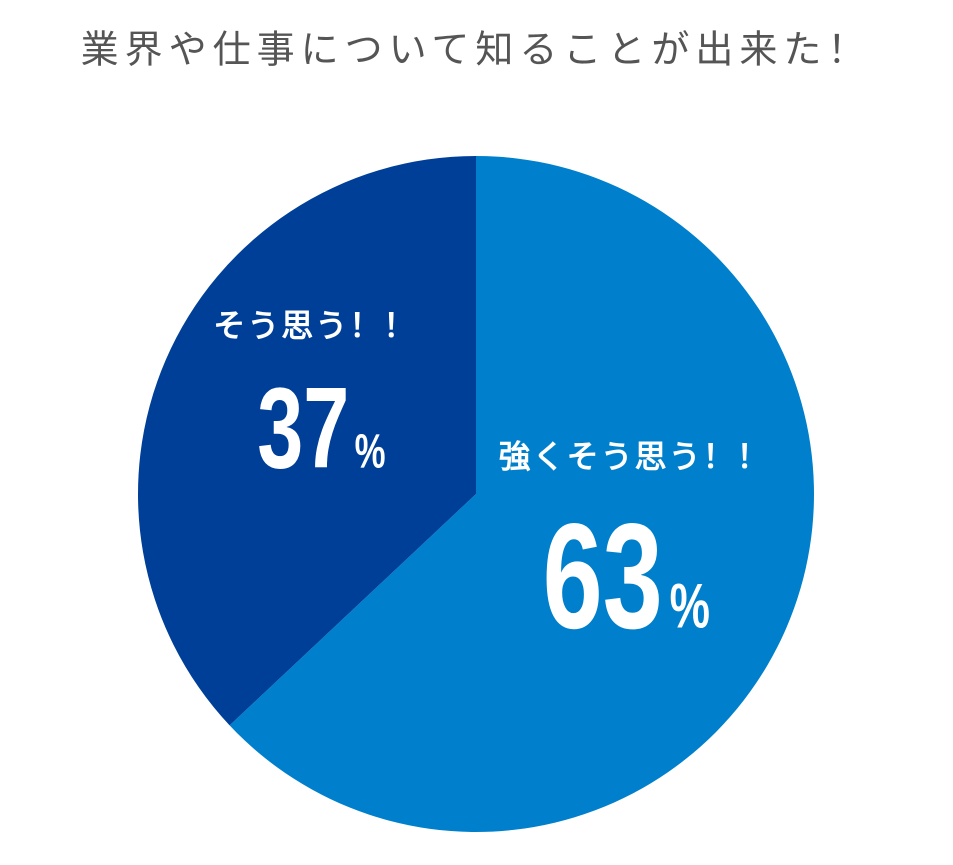  Describe the element at coordinates (635, 457) in the screenshot. I see `slice-category-label: 強くそう思う！！` at that location.